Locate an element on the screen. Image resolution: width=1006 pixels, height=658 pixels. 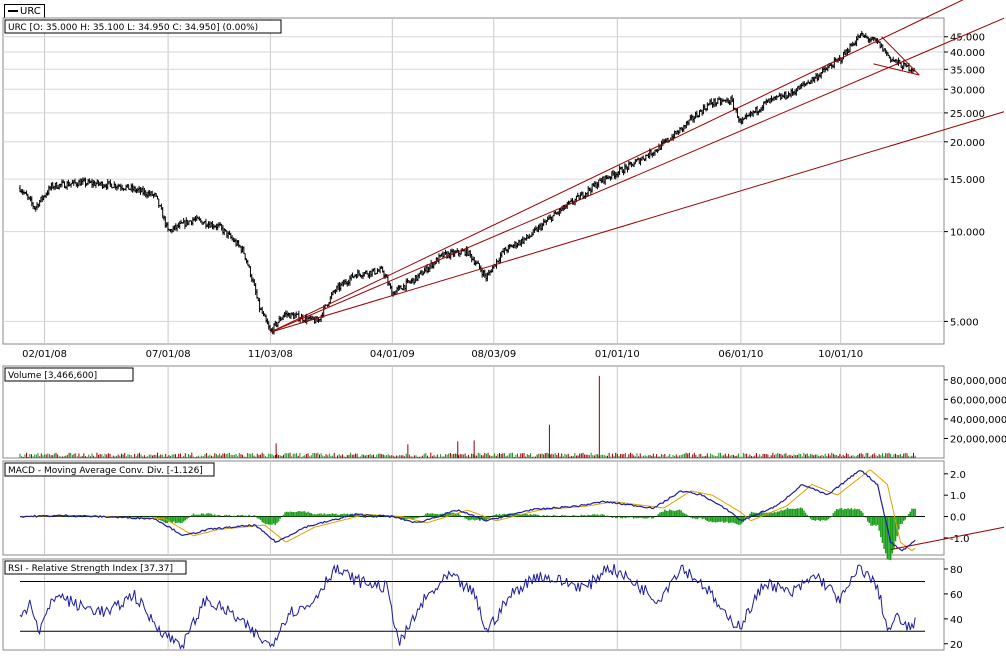
volume-bars is located at coordinates (467, 416).